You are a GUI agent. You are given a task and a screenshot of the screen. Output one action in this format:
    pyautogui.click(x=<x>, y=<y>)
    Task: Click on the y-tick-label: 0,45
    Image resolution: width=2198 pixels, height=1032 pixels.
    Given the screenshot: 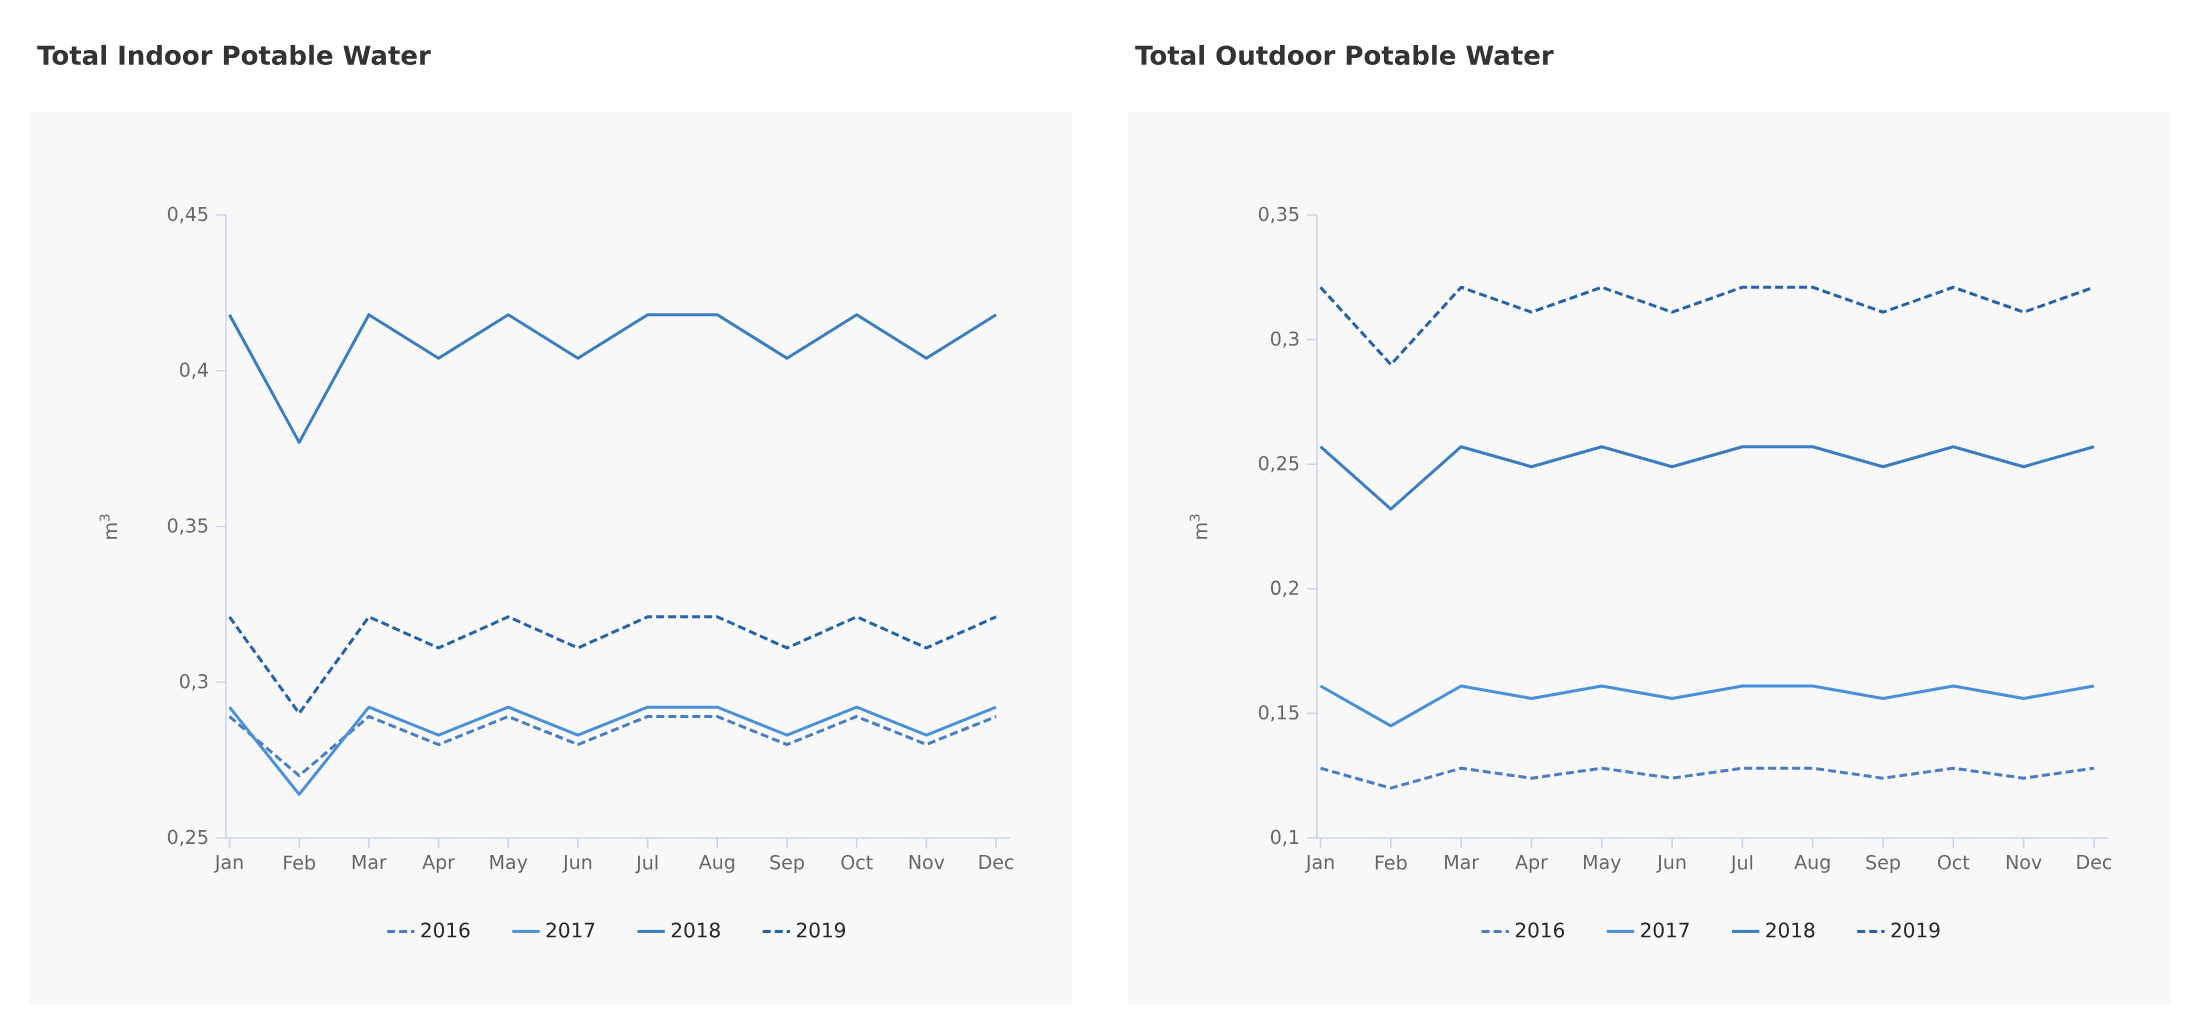 What is the action you would take?
    pyautogui.click(x=187, y=215)
    